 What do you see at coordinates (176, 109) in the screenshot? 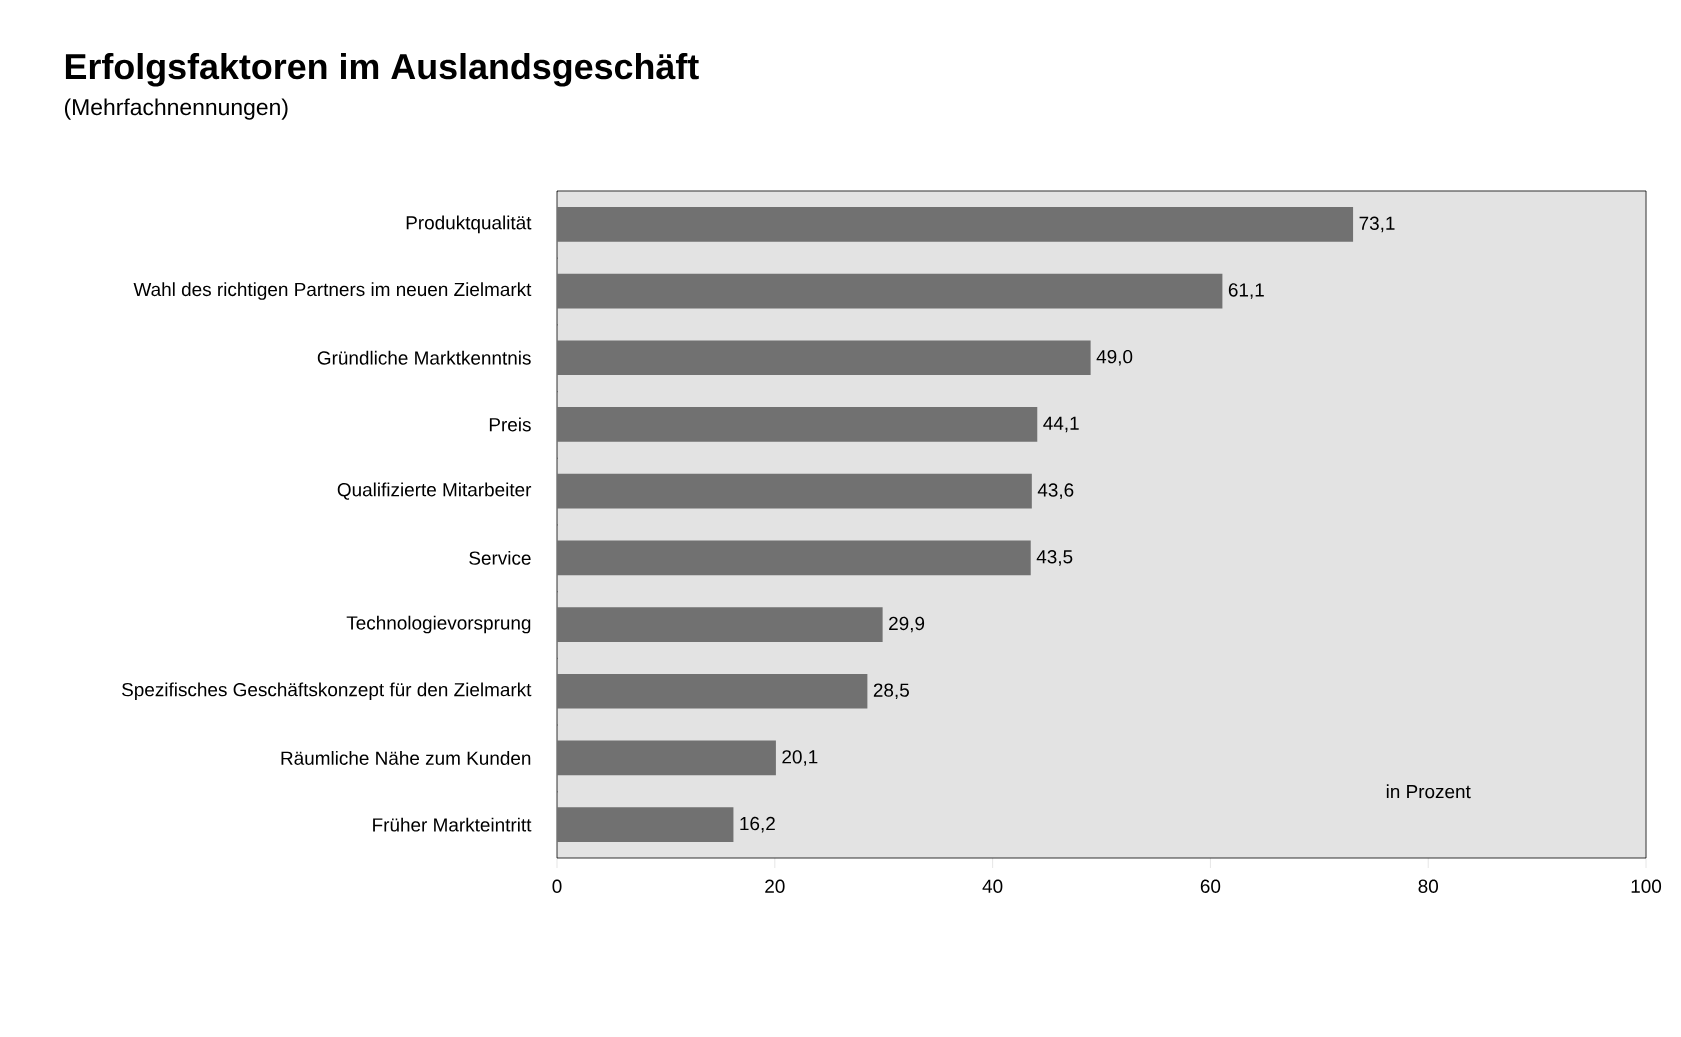
I see `text: (Mehrfachnennungen)` at bounding box center [176, 109].